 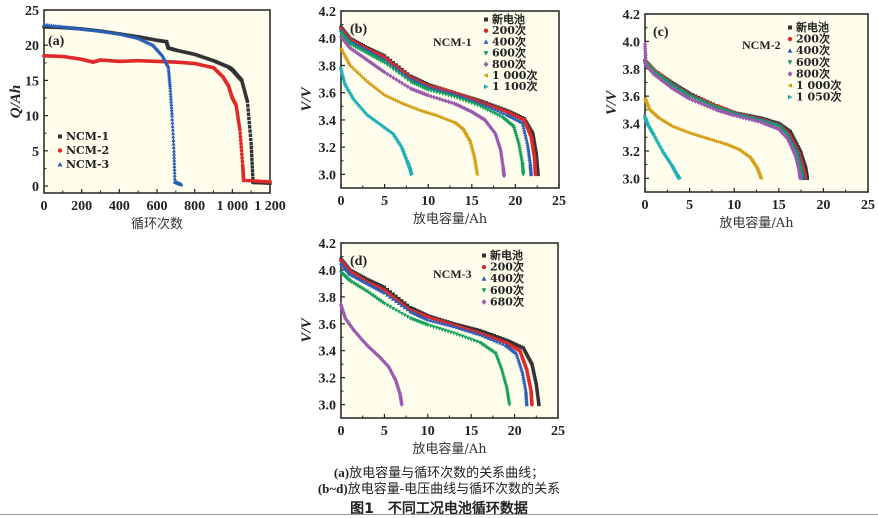 I want to click on y-tick-label: 4.2, so click(x=632, y=15).